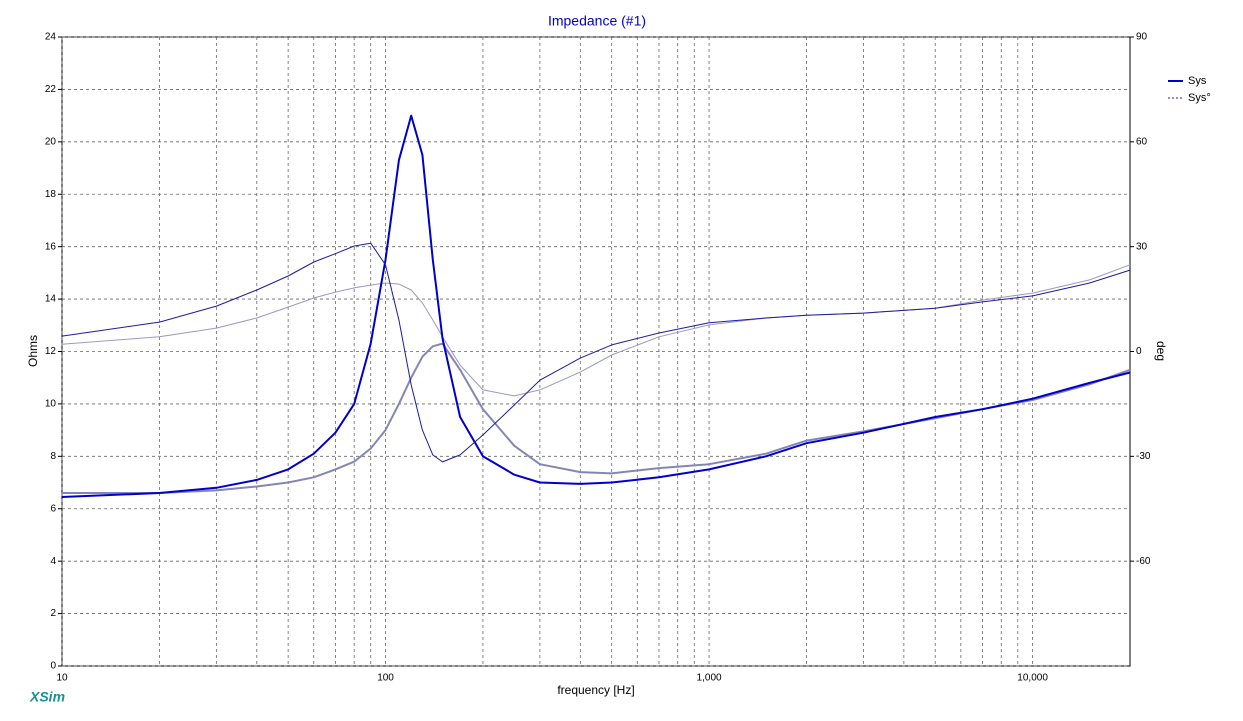 The width and height of the screenshot is (1243, 721). Describe the element at coordinates (51, 141) in the screenshot. I see `y-tick-label: 20` at that location.